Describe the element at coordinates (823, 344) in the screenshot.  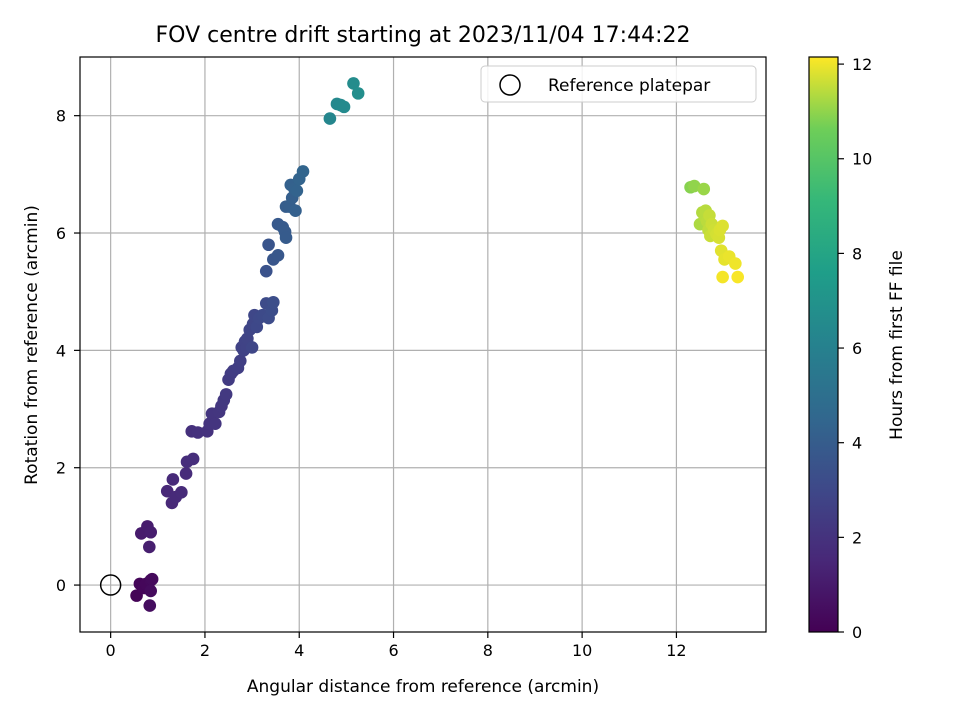
I see `colorbar-gradient` at that location.